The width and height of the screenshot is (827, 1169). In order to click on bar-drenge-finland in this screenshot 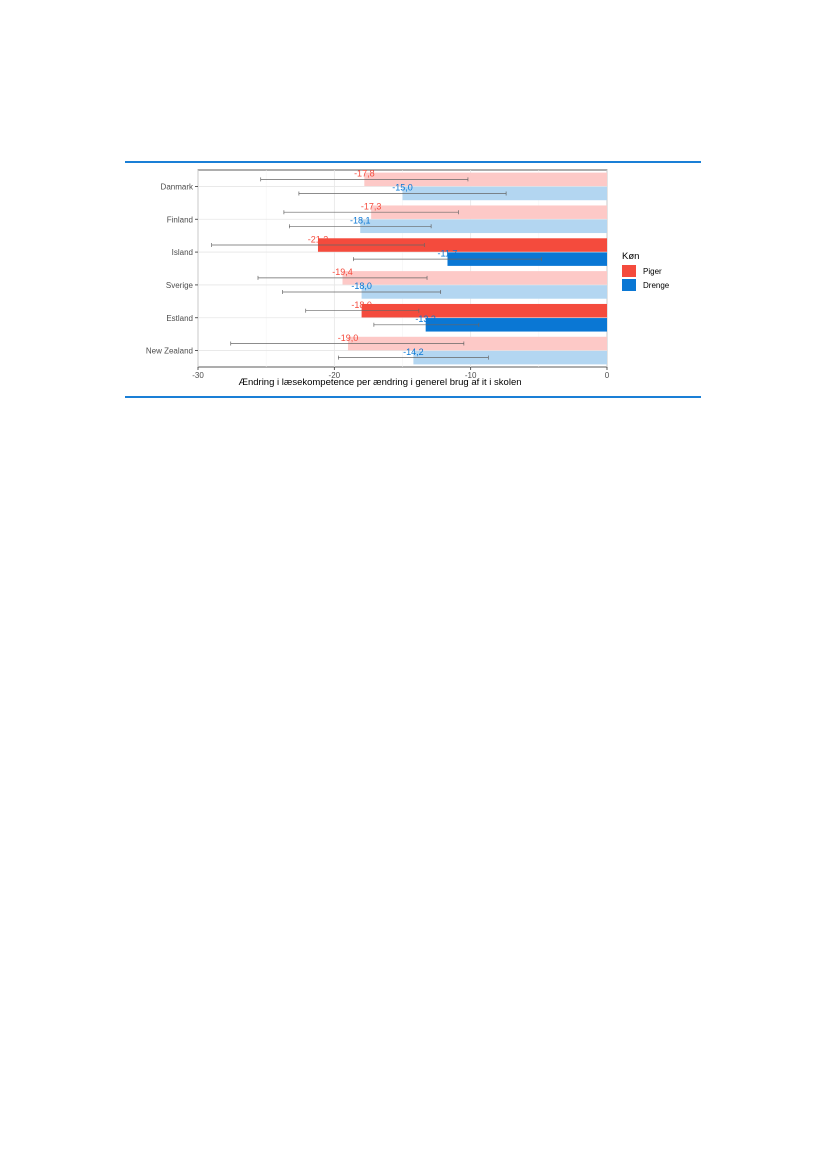, I will do `click(483, 226)`.